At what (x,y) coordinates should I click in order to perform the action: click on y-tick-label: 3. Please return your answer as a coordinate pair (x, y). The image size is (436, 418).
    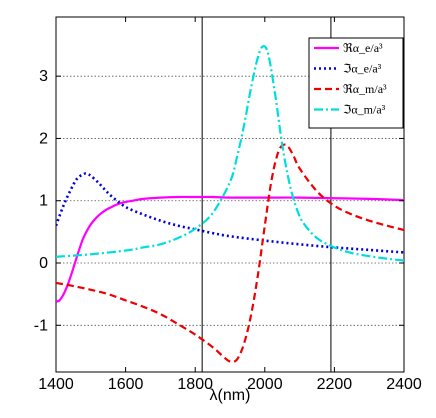
    Looking at the image, I should click on (43, 76).